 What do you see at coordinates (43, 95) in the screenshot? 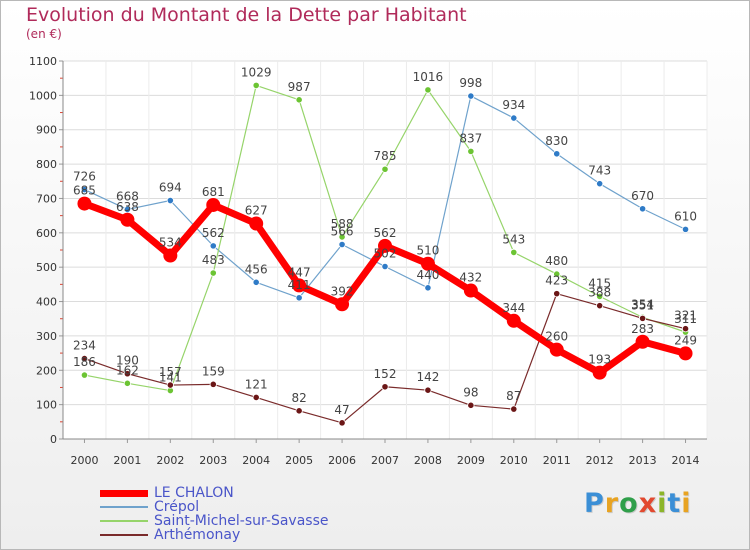
I see `y-tick-label: 1000` at bounding box center [43, 95].